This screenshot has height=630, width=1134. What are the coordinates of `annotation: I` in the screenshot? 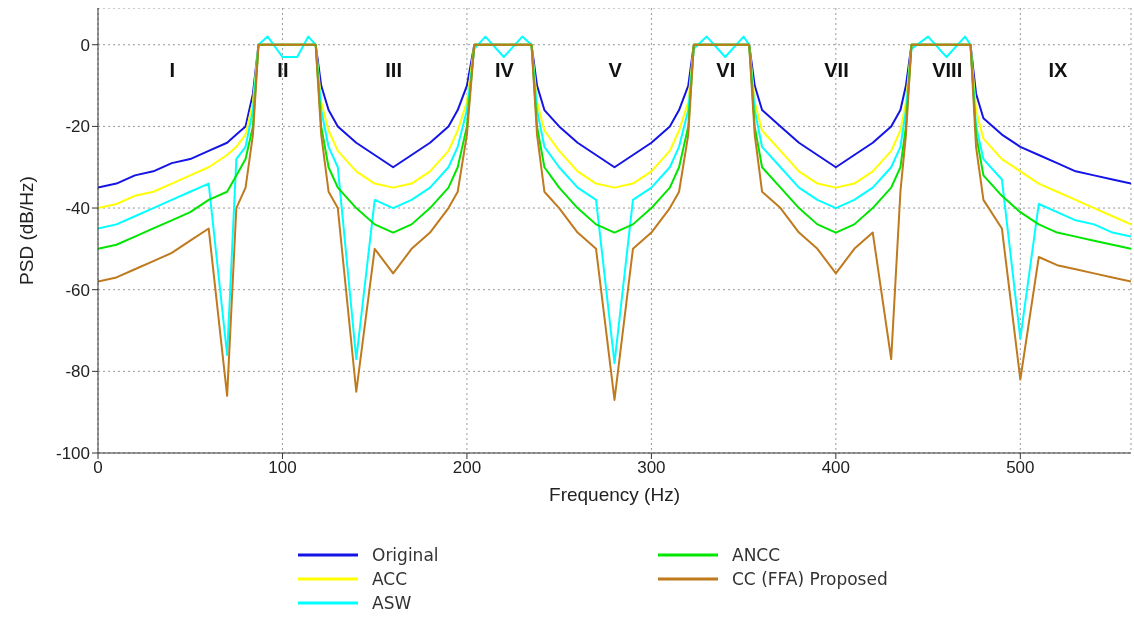 It's located at (172, 70).